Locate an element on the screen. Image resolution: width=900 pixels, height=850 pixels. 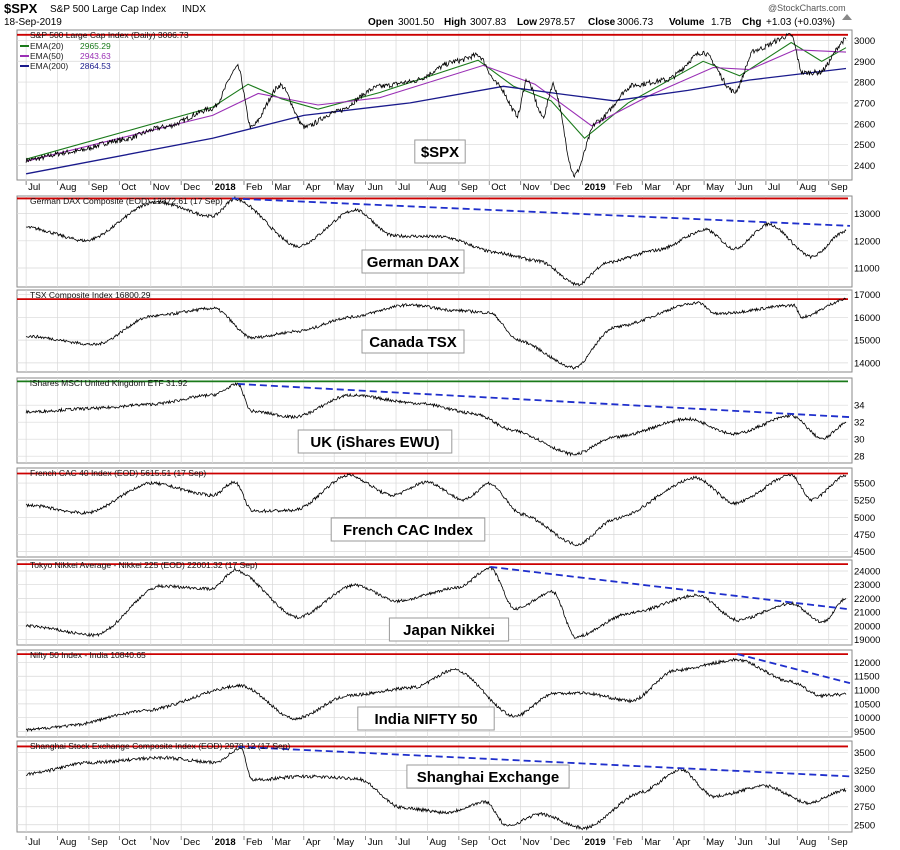
y-tick-label: 2900 is located at coordinates (864, 62).